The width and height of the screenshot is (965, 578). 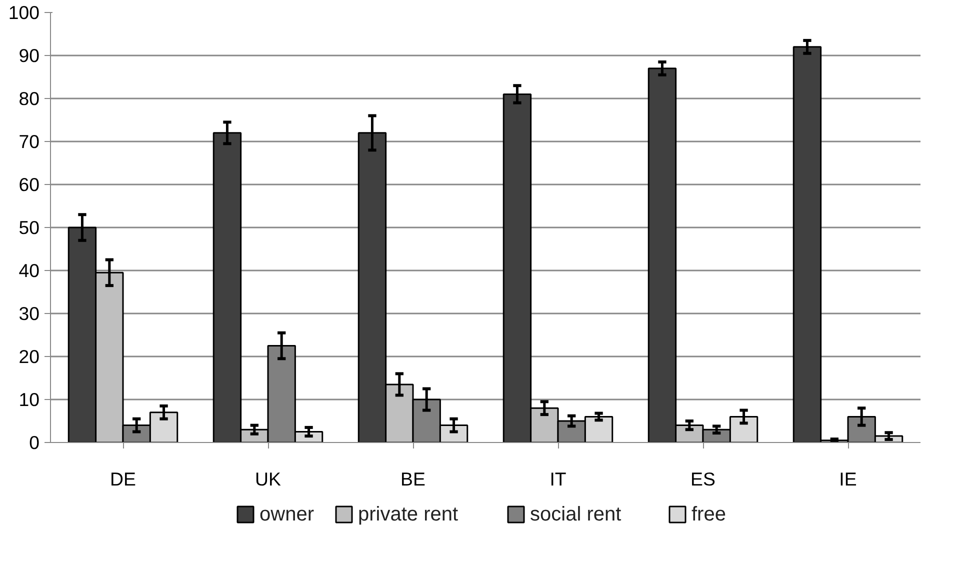 What do you see at coordinates (29, 55) in the screenshot?
I see `y-tick-label: 90` at bounding box center [29, 55].